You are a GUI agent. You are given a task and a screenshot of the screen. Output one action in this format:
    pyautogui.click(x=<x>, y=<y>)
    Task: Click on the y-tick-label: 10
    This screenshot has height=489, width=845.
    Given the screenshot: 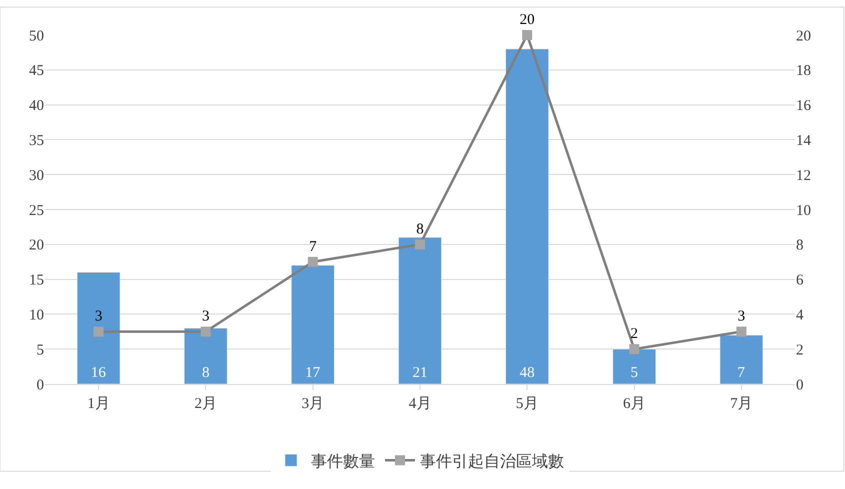 What is the action you would take?
    pyautogui.click(x=36, y=315)
    